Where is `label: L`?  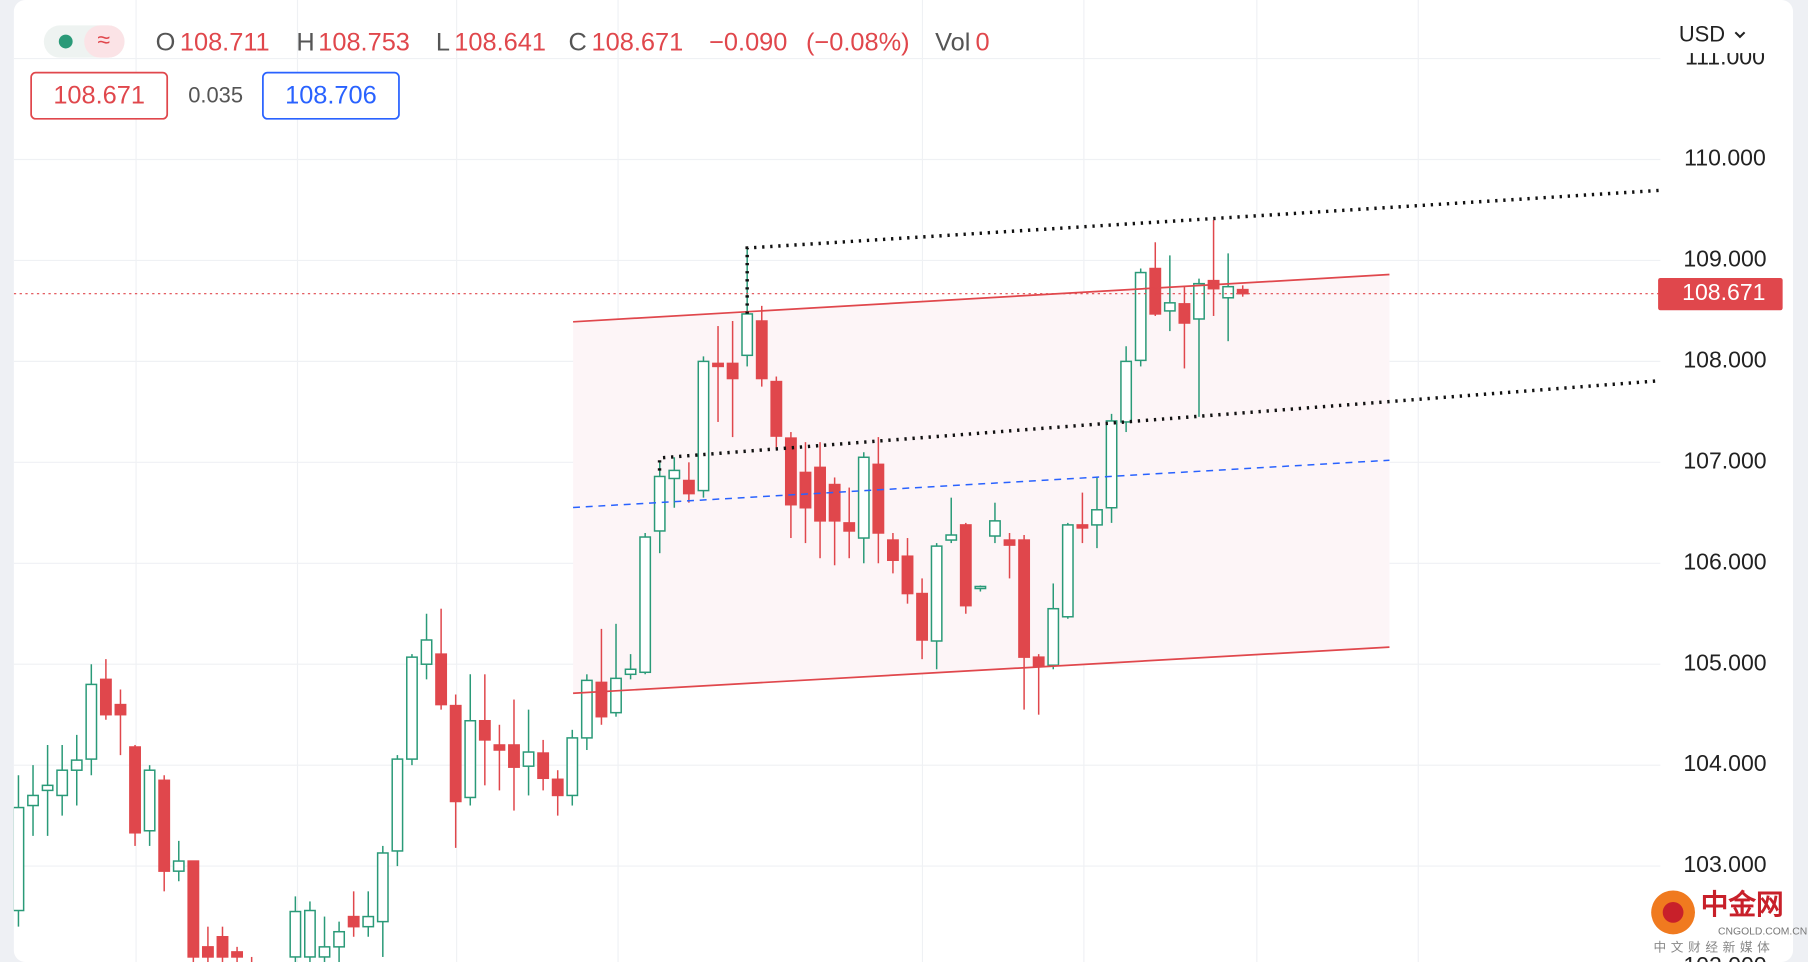
label: L is located at coordinates (443, 43).